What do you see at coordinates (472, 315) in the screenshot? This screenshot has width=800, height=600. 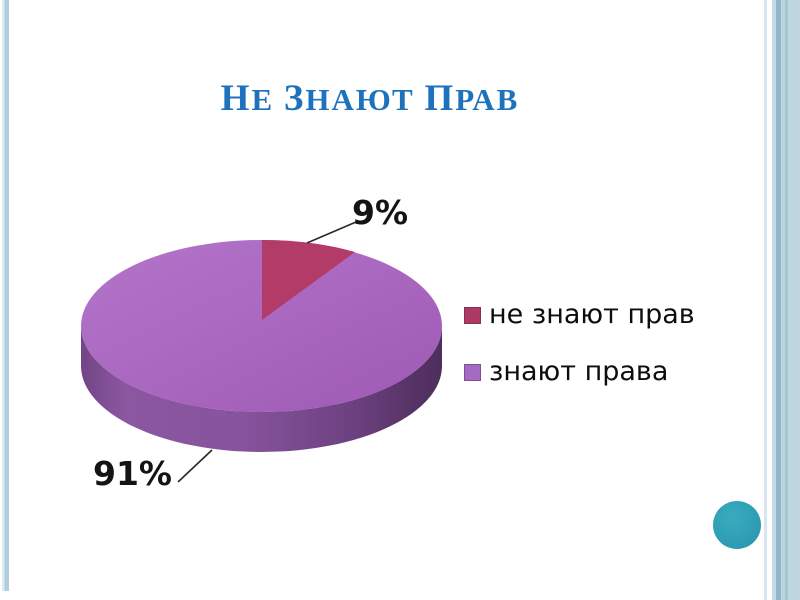 I see `legend-swatch-red` at bounding box center [472, 315].